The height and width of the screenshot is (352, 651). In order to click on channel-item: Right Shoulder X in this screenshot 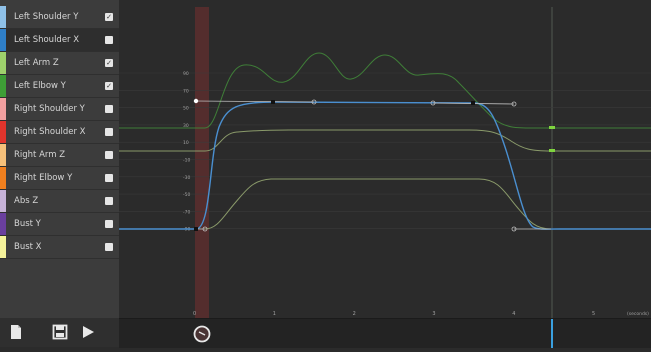, I will do `click(59, 132)`.